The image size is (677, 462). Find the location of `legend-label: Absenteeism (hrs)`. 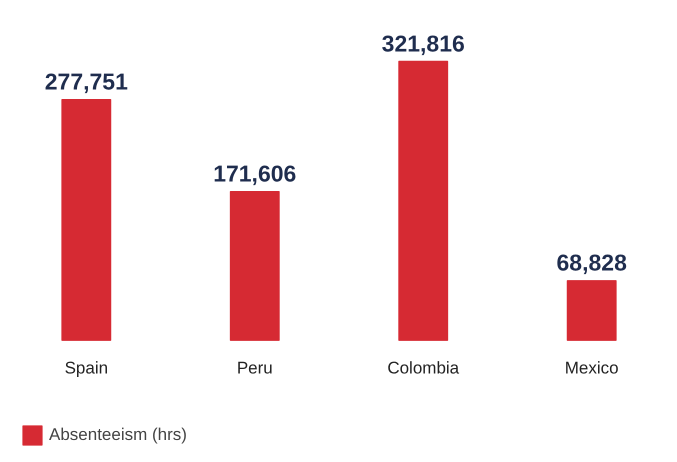

legend-label: Absenteeism (hrs) is located at coordinates (118, 435).